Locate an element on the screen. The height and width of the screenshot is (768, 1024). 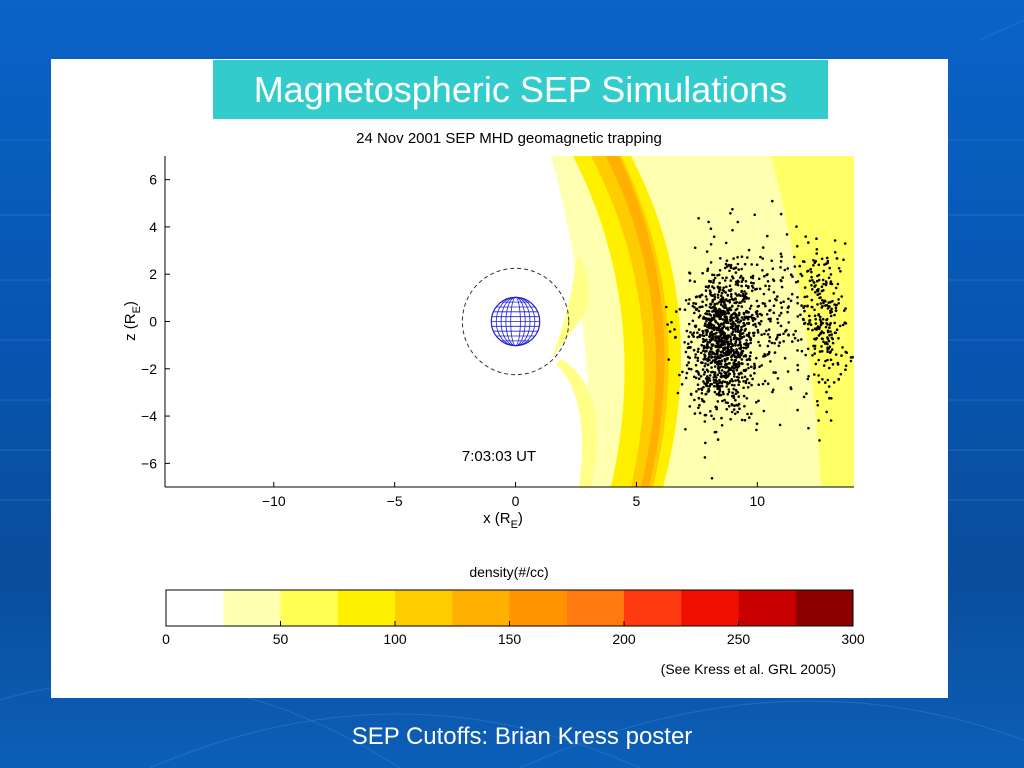
density-colorbar: 0 50 100 150 200 250 300 is located at coordinates (513, 618).